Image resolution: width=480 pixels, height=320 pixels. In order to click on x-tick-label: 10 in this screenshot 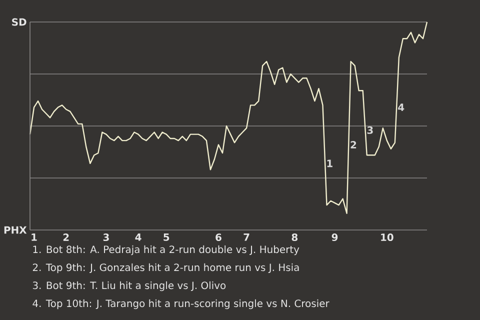, I will do `click(387, 238)`.